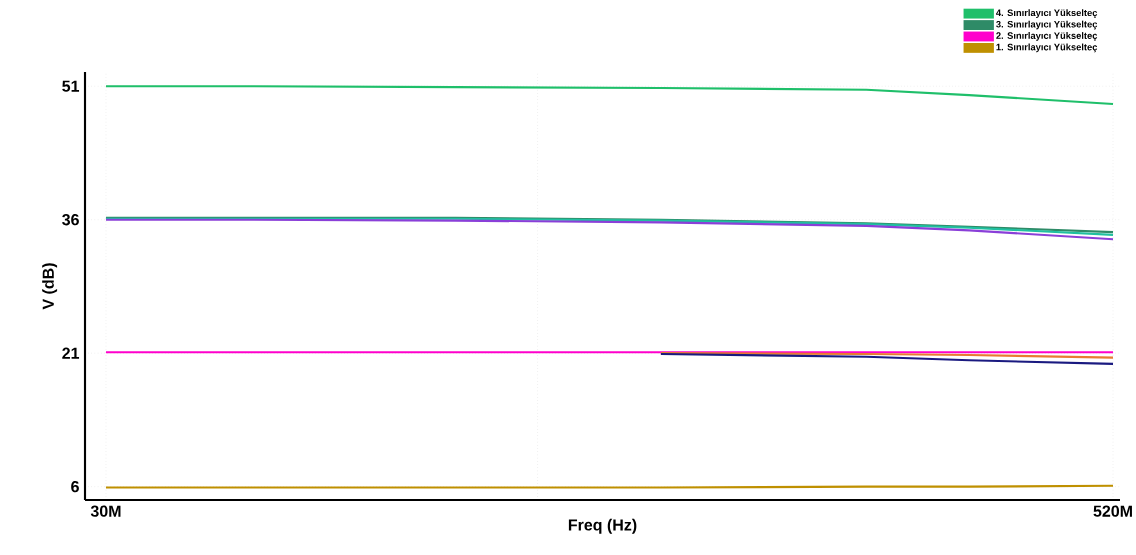 This screenshot has height=555, width=1136. I want to click on y-tick-label: 51, so click(71, 86).